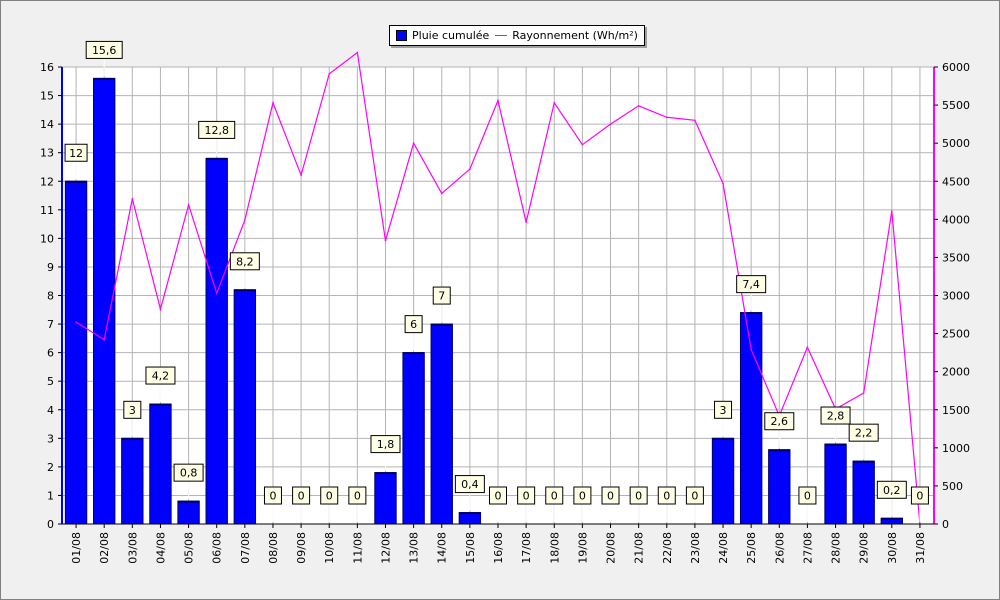  I want to click on y-left-tick-label: 12, so click(47, 181).